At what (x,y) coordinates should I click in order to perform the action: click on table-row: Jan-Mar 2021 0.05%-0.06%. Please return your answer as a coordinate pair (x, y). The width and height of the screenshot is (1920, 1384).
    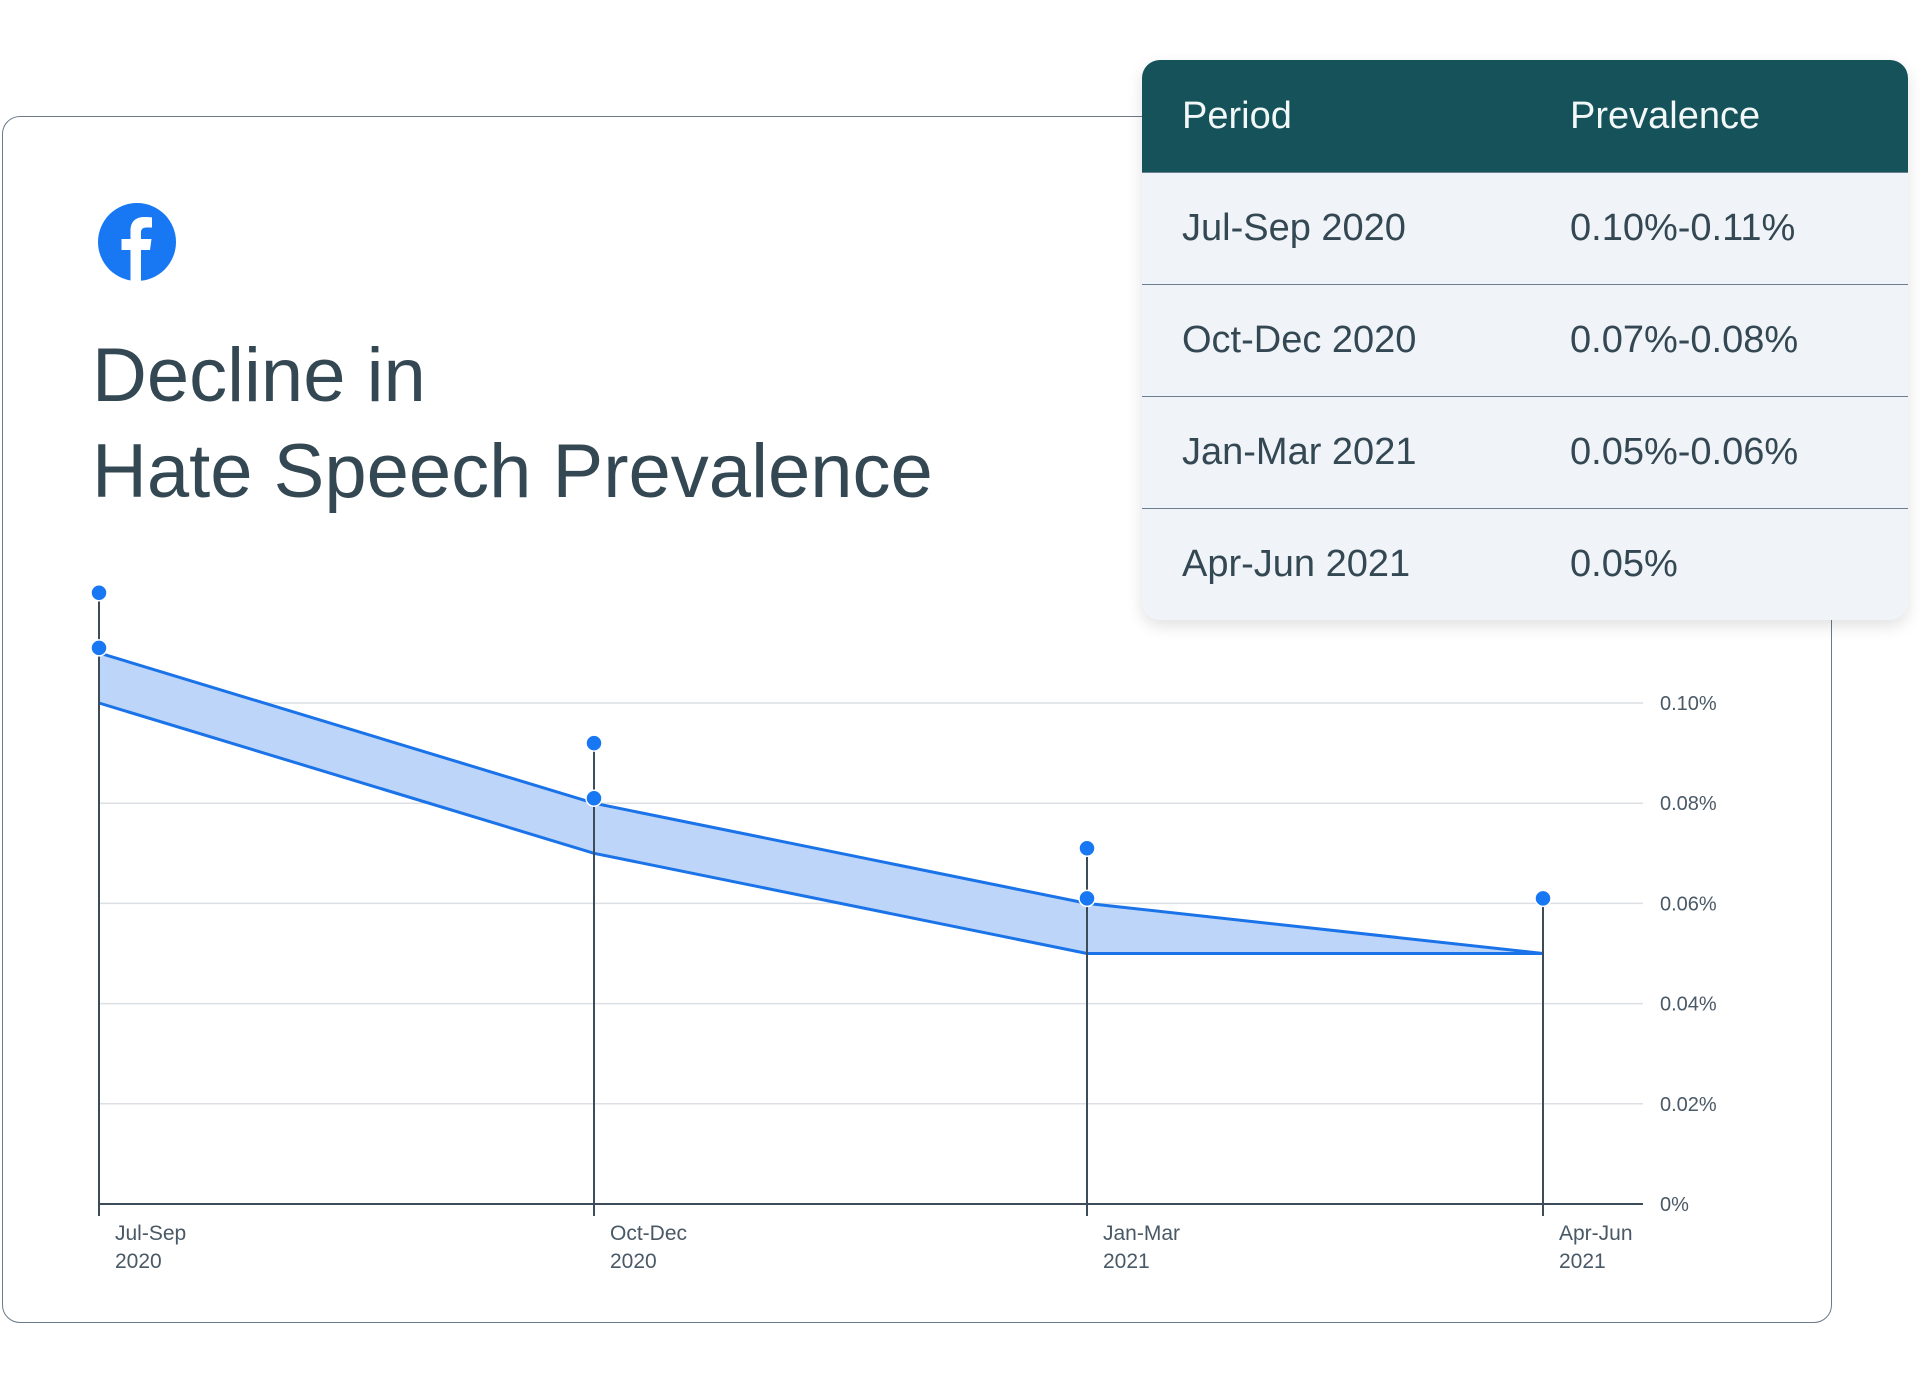
    Looking at the image, I should click on (1525, 452).